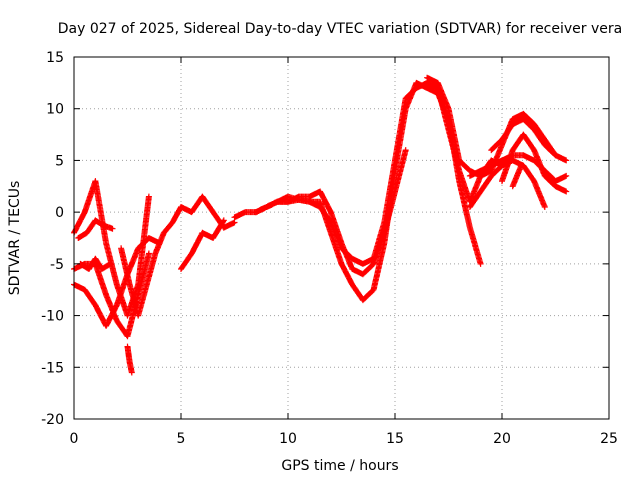 The width and height of the screenshot is (640, 480). I want to click on x-axis-label: GPS time / hours, so click(339, 466).